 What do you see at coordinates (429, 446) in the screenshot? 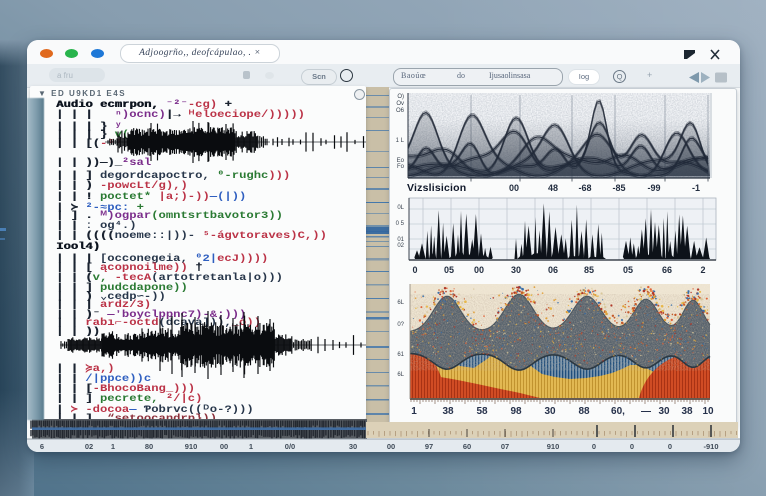
I see `svg-text: 97` at bounding box center [429, 446].